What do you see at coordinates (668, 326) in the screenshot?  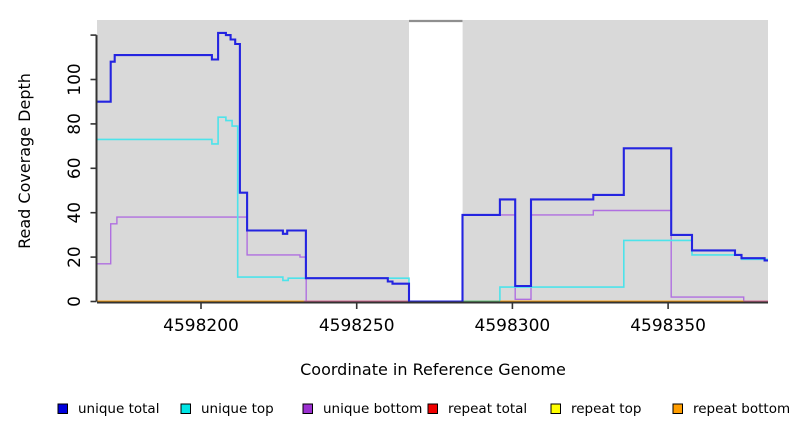 I see `x-tick-label: 4598350` at bounding box center [668, 326].